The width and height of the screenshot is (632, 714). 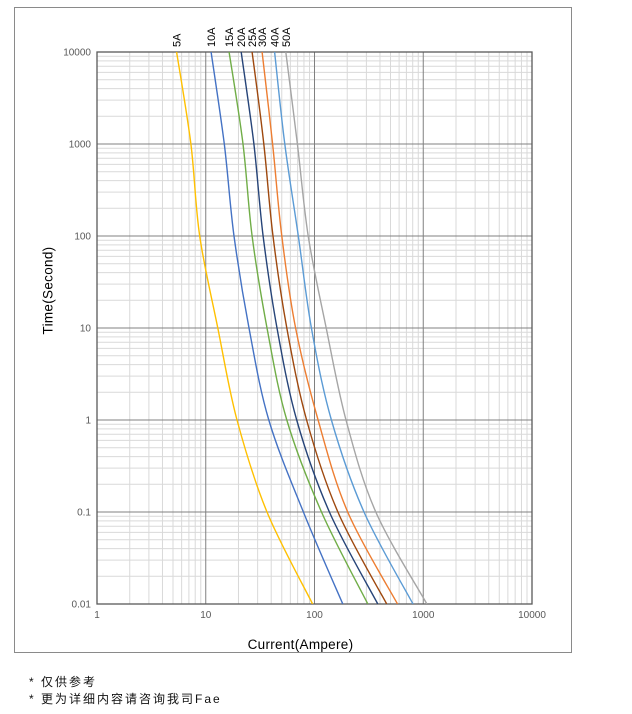 What do you see at coordinates (300, 644) in the screenshot?
I see `x-axis-title: Current(Ampere)` at bounding box center [300, 644].